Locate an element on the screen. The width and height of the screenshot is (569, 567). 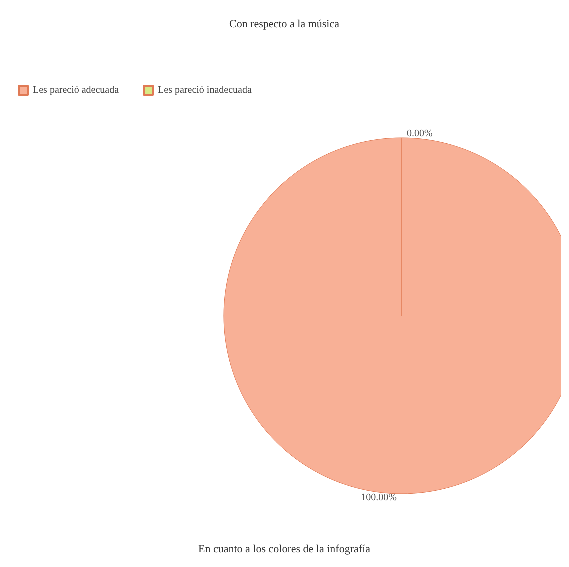
text: En cuanto a los colores de la infografía is located at coordinates (284, 550).